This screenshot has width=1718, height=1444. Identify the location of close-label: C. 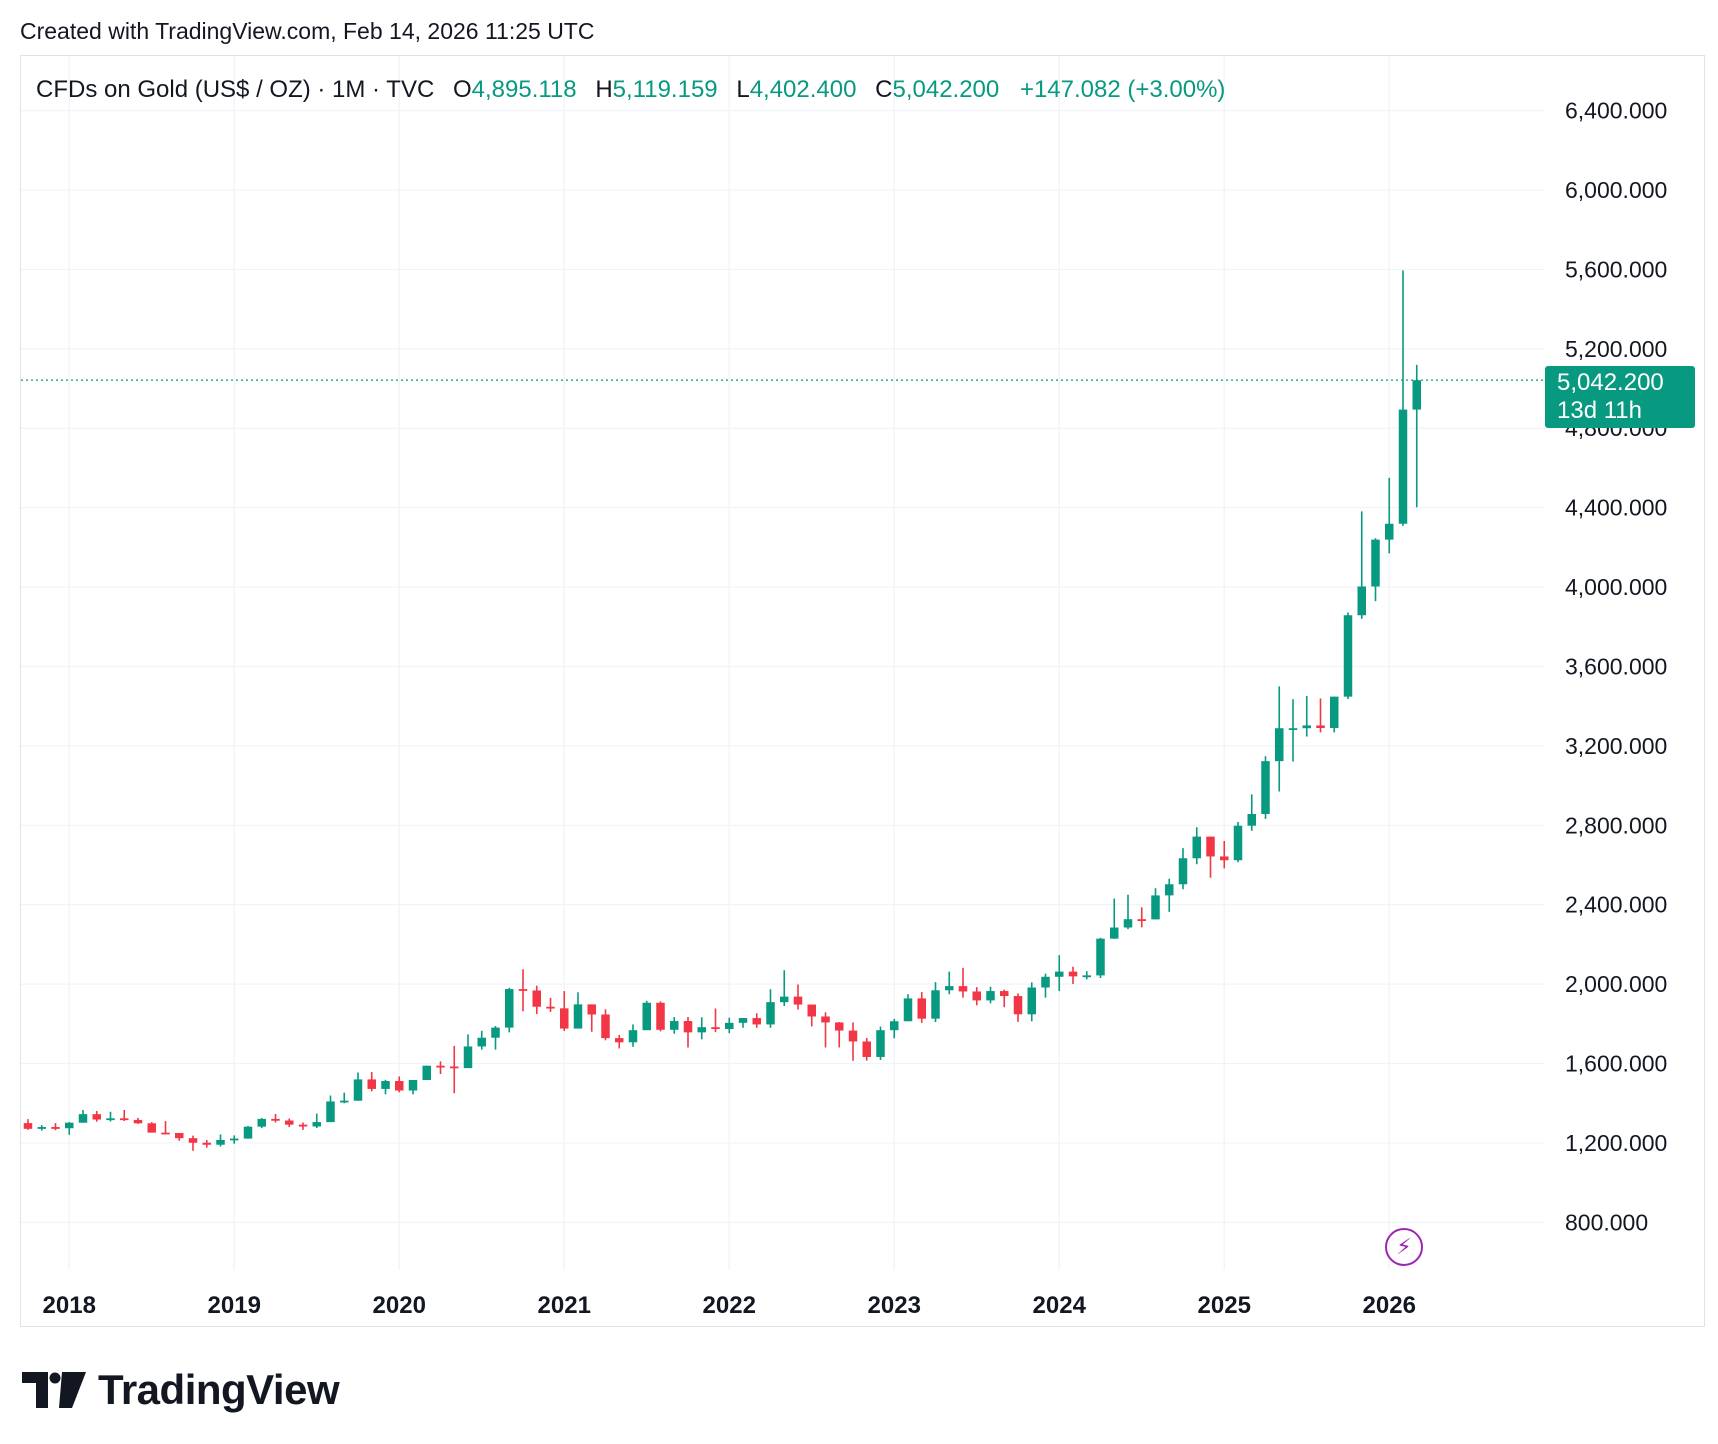
(884, 89).